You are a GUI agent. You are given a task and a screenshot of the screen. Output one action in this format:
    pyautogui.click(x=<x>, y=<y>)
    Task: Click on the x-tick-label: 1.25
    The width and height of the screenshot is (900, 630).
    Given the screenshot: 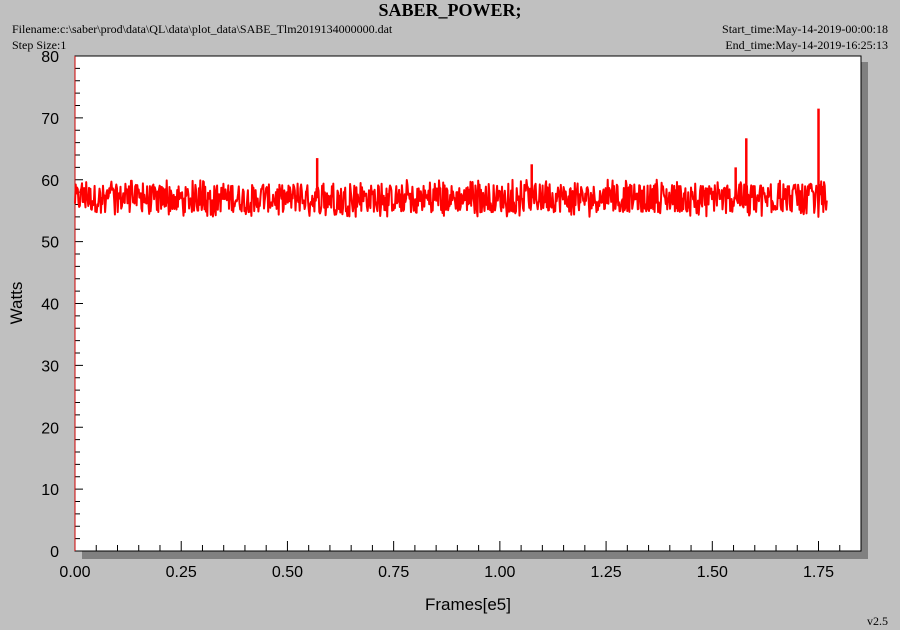 What is the action you would take?
    pyautogui.click(x=606, y=572)
    